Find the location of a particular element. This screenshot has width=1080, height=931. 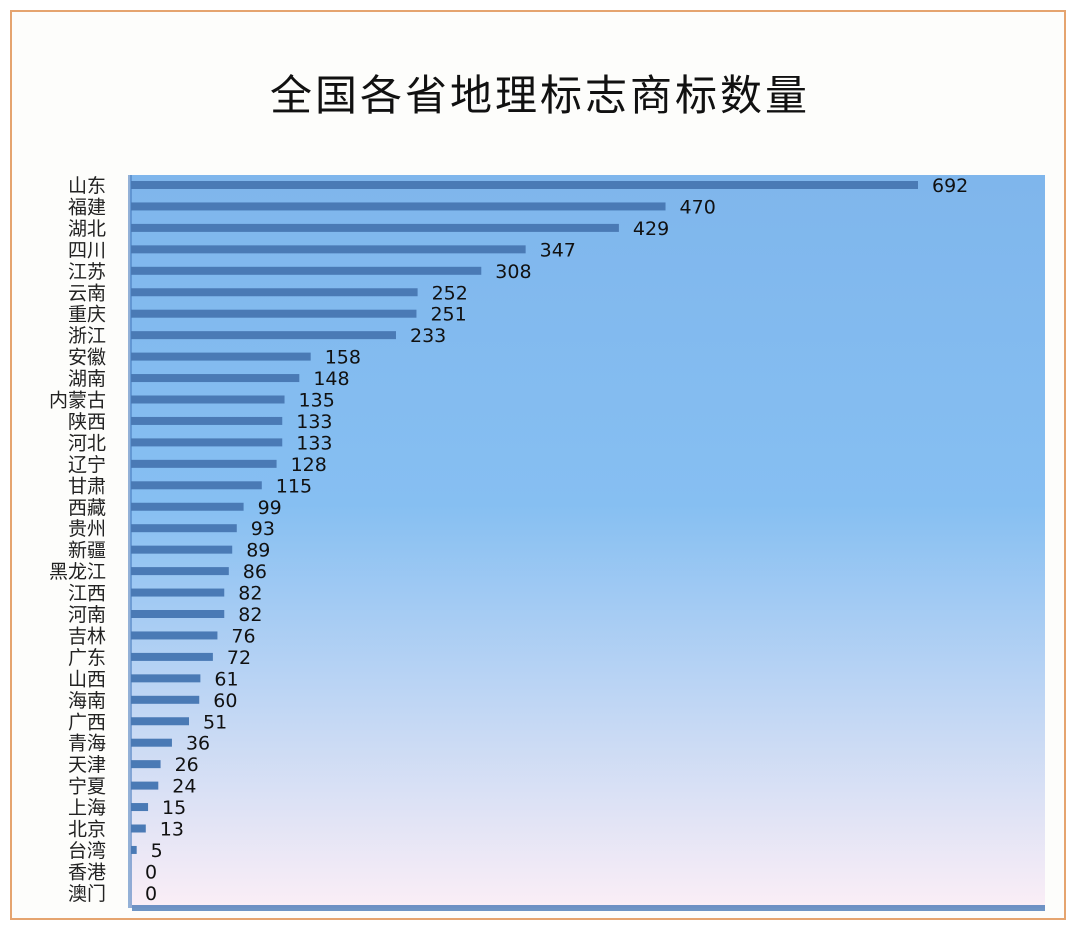

value-label-10: 135 is located at coordinates (317, 401).